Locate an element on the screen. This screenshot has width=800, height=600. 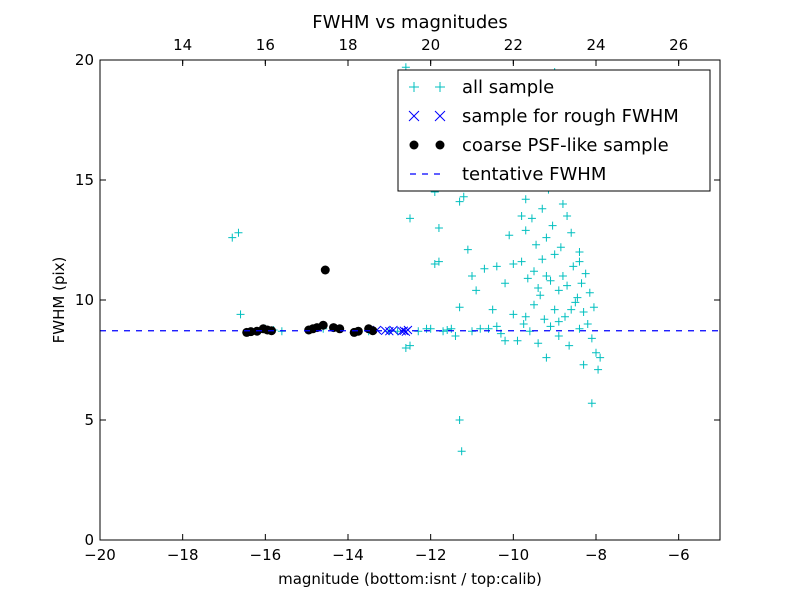
y-tick-label: 0 is located at coordinates (89, 540).